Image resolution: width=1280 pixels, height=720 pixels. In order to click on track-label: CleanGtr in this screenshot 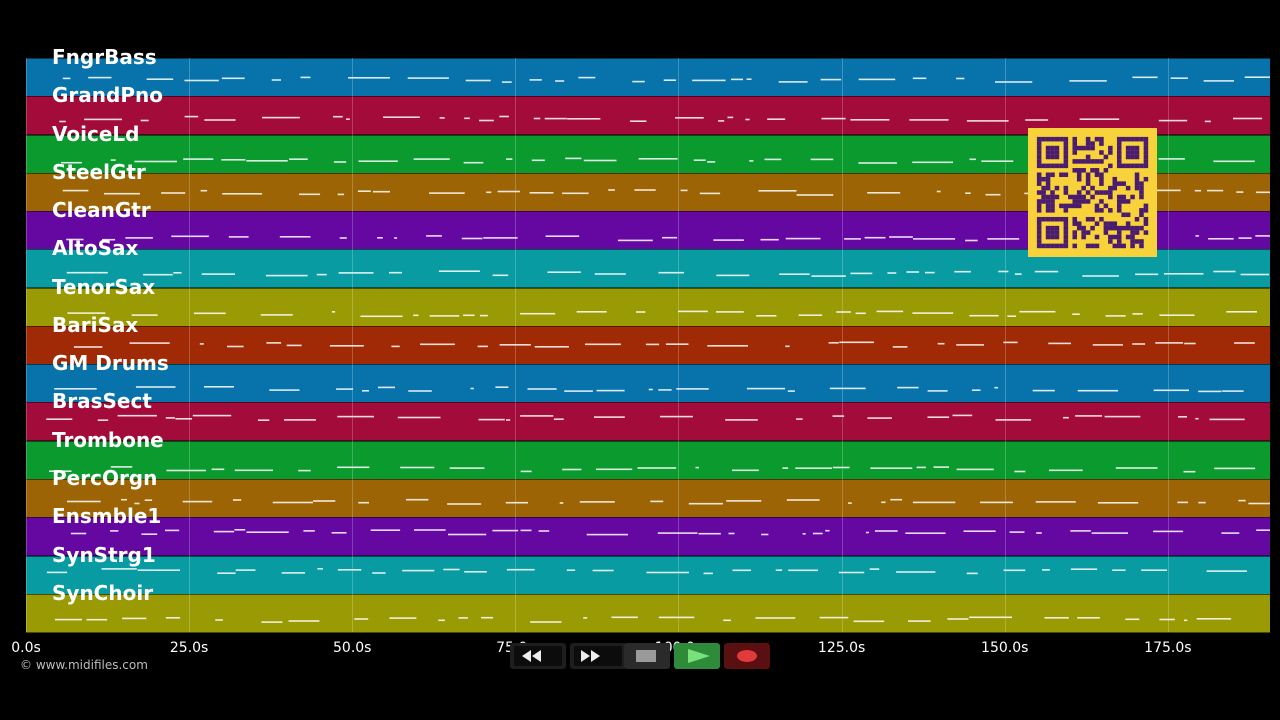, I will do `click(101, 210)`.